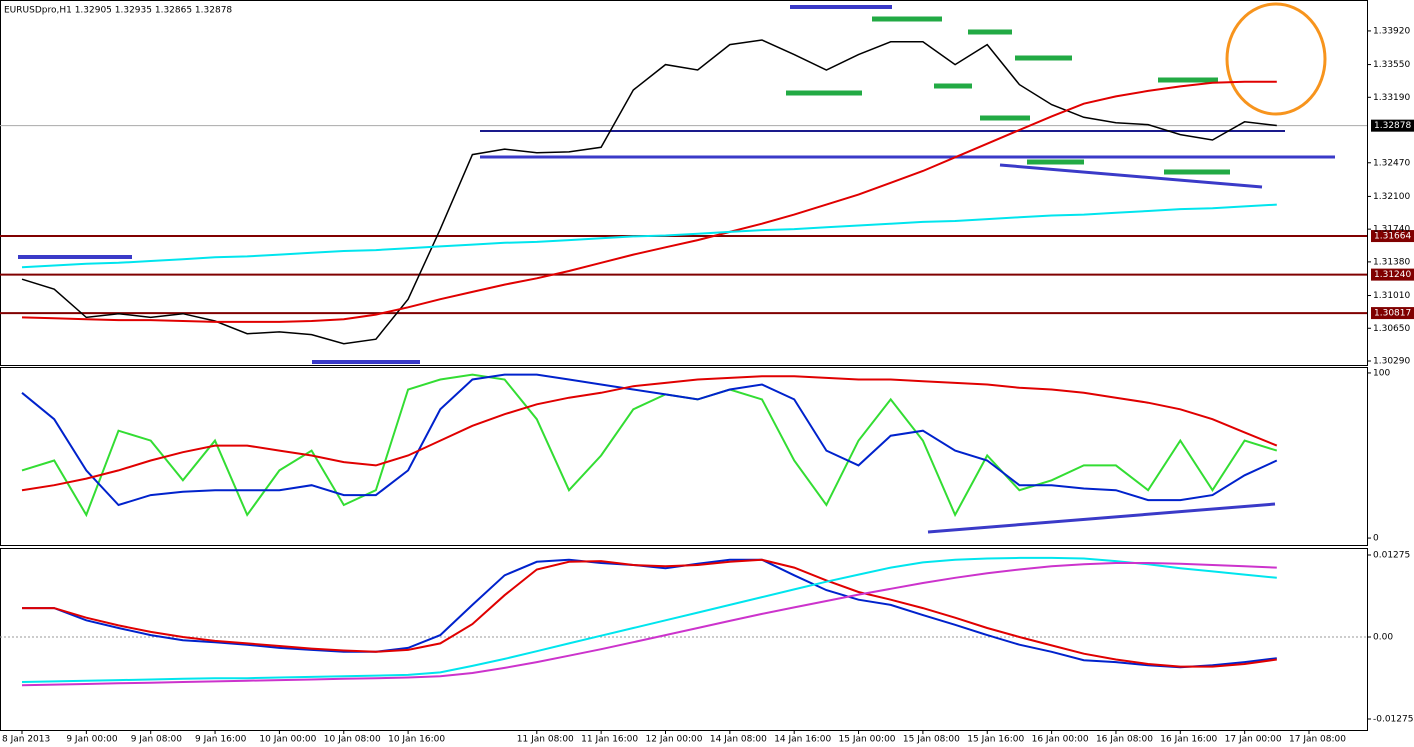 The image size is (1414, 747). What do you see at coordinates (1391, 230) in the screenshot?
I see `y-tick-label: 1.31740` at bounding box center [1391, 230].